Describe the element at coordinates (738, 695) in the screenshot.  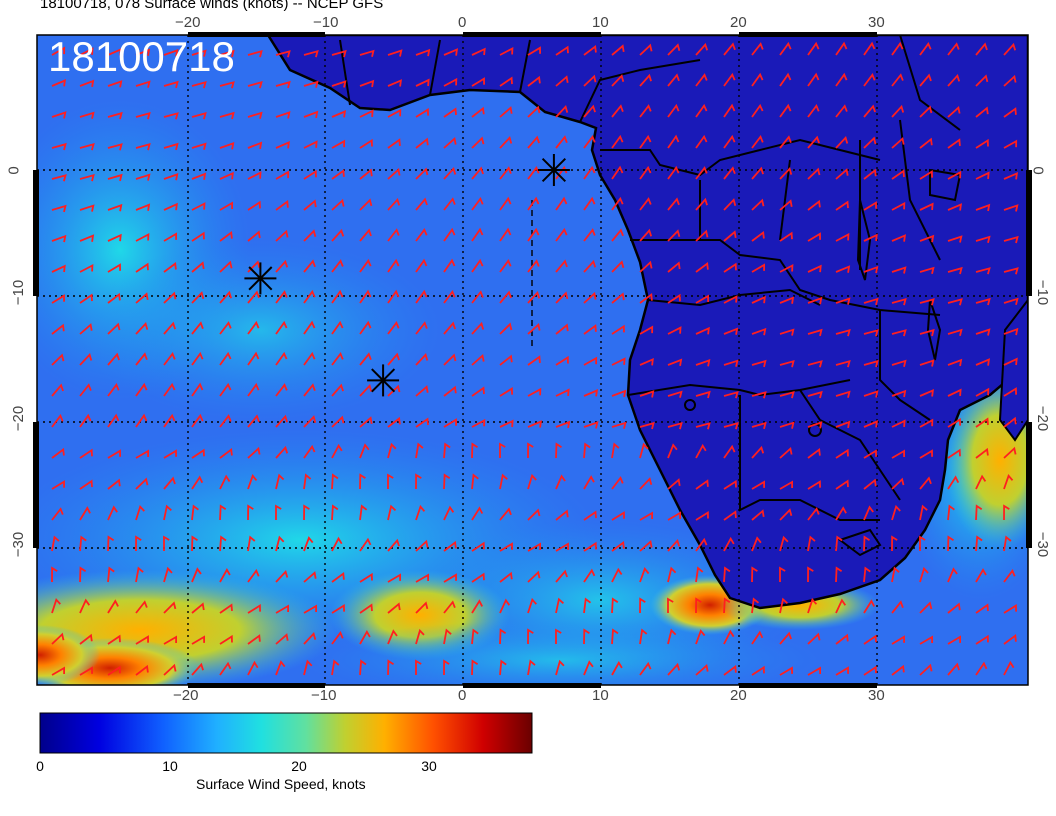
I see `lon-tick-bottom: 20` at that location.